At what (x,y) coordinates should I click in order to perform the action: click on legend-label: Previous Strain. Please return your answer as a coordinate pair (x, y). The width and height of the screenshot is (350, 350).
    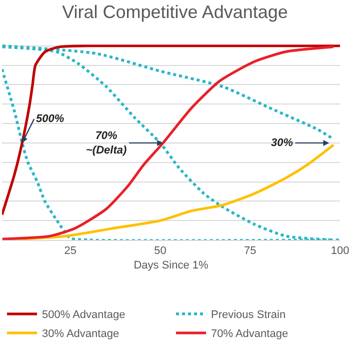
    Looking at the image, I should click on (248, 315).